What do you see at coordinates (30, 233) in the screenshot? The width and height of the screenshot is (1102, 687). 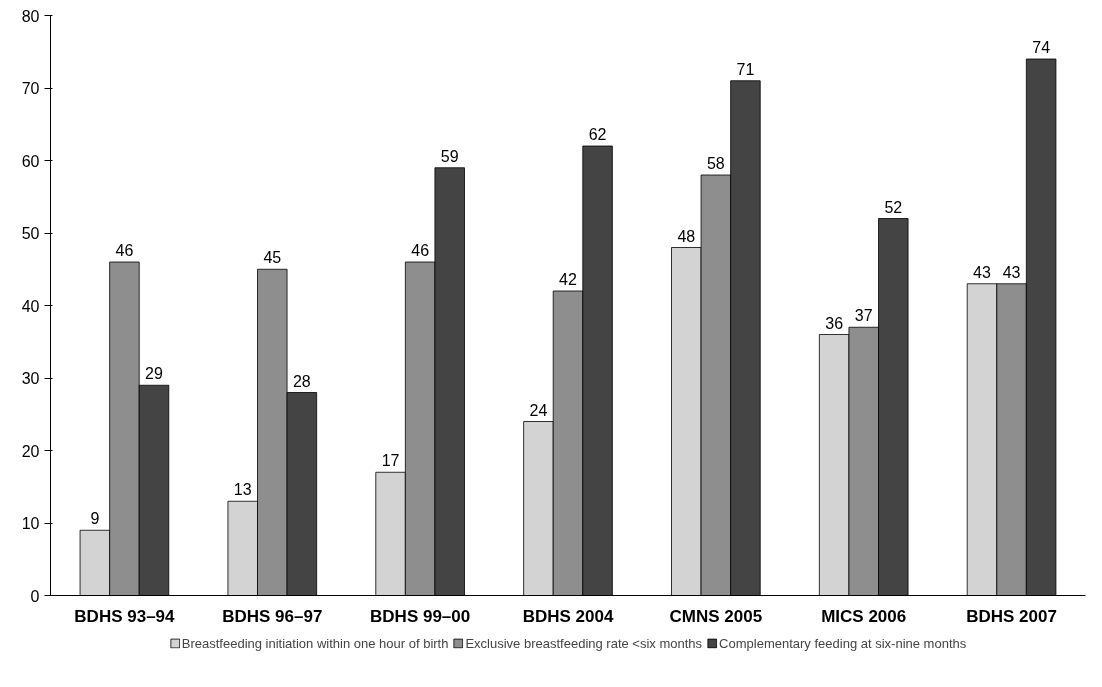 I see `y-tick-label: 50` at bounding box center [30, 233].